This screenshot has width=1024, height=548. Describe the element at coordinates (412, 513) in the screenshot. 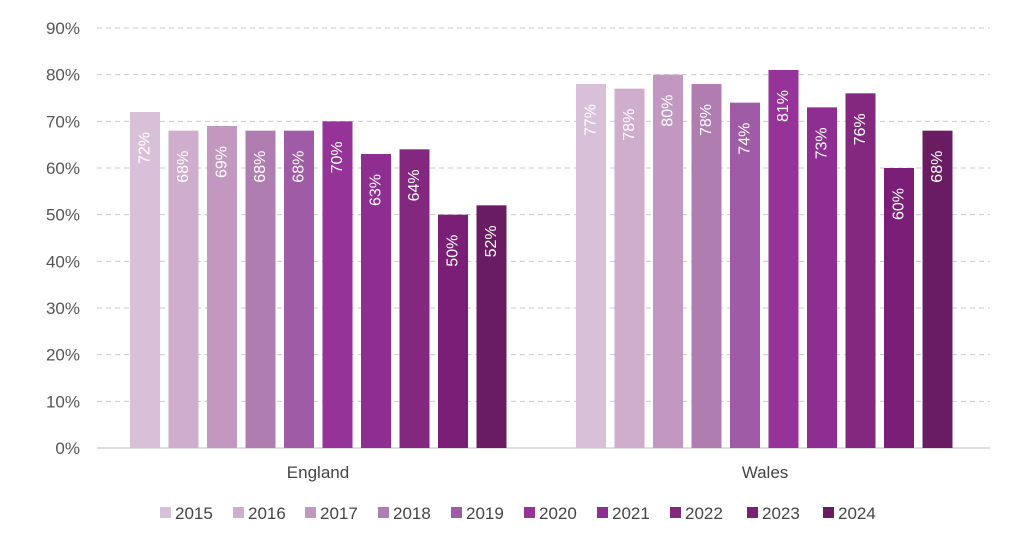

I see `legend-label: 2018` at that location.